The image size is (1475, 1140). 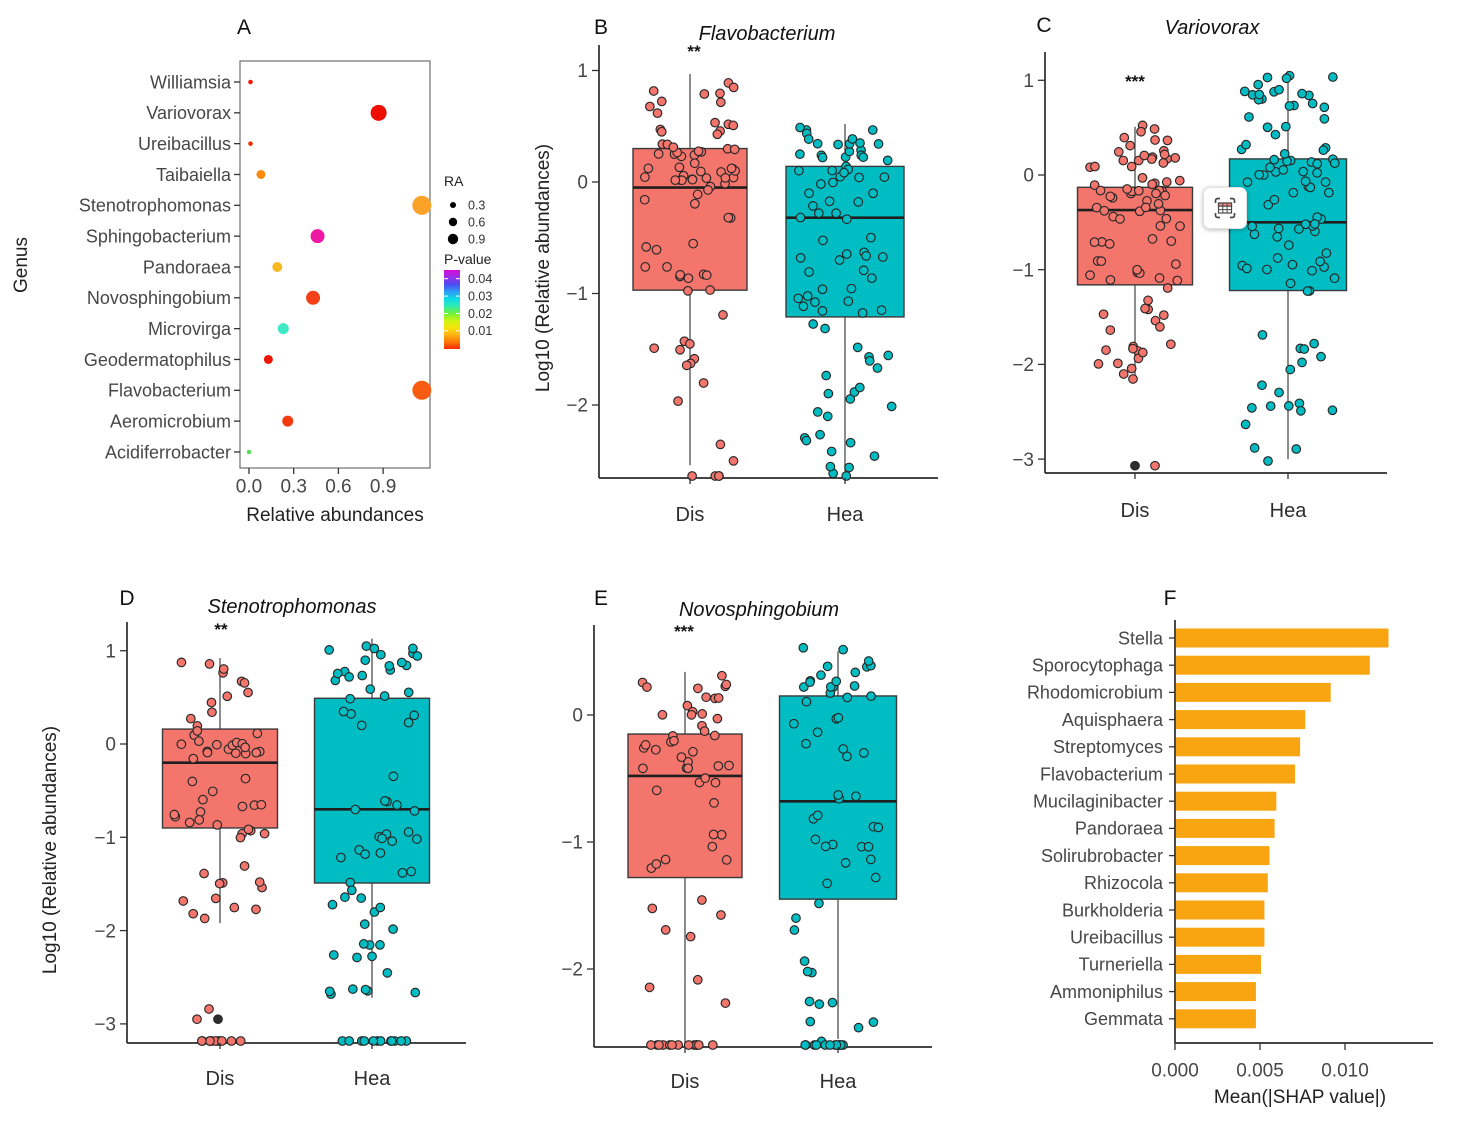 I want to click on table-capture-button, so click(x=1225, y=208).